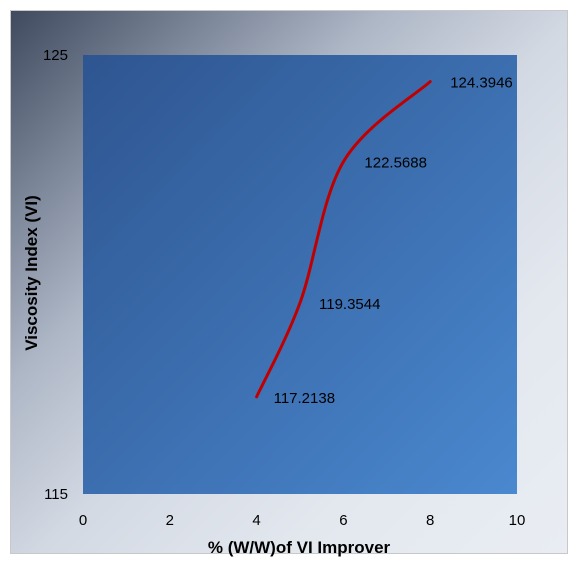  Describe the element at coordinates (55, 55) in the screenshot. I see `y-tick-label: 125` at that location.